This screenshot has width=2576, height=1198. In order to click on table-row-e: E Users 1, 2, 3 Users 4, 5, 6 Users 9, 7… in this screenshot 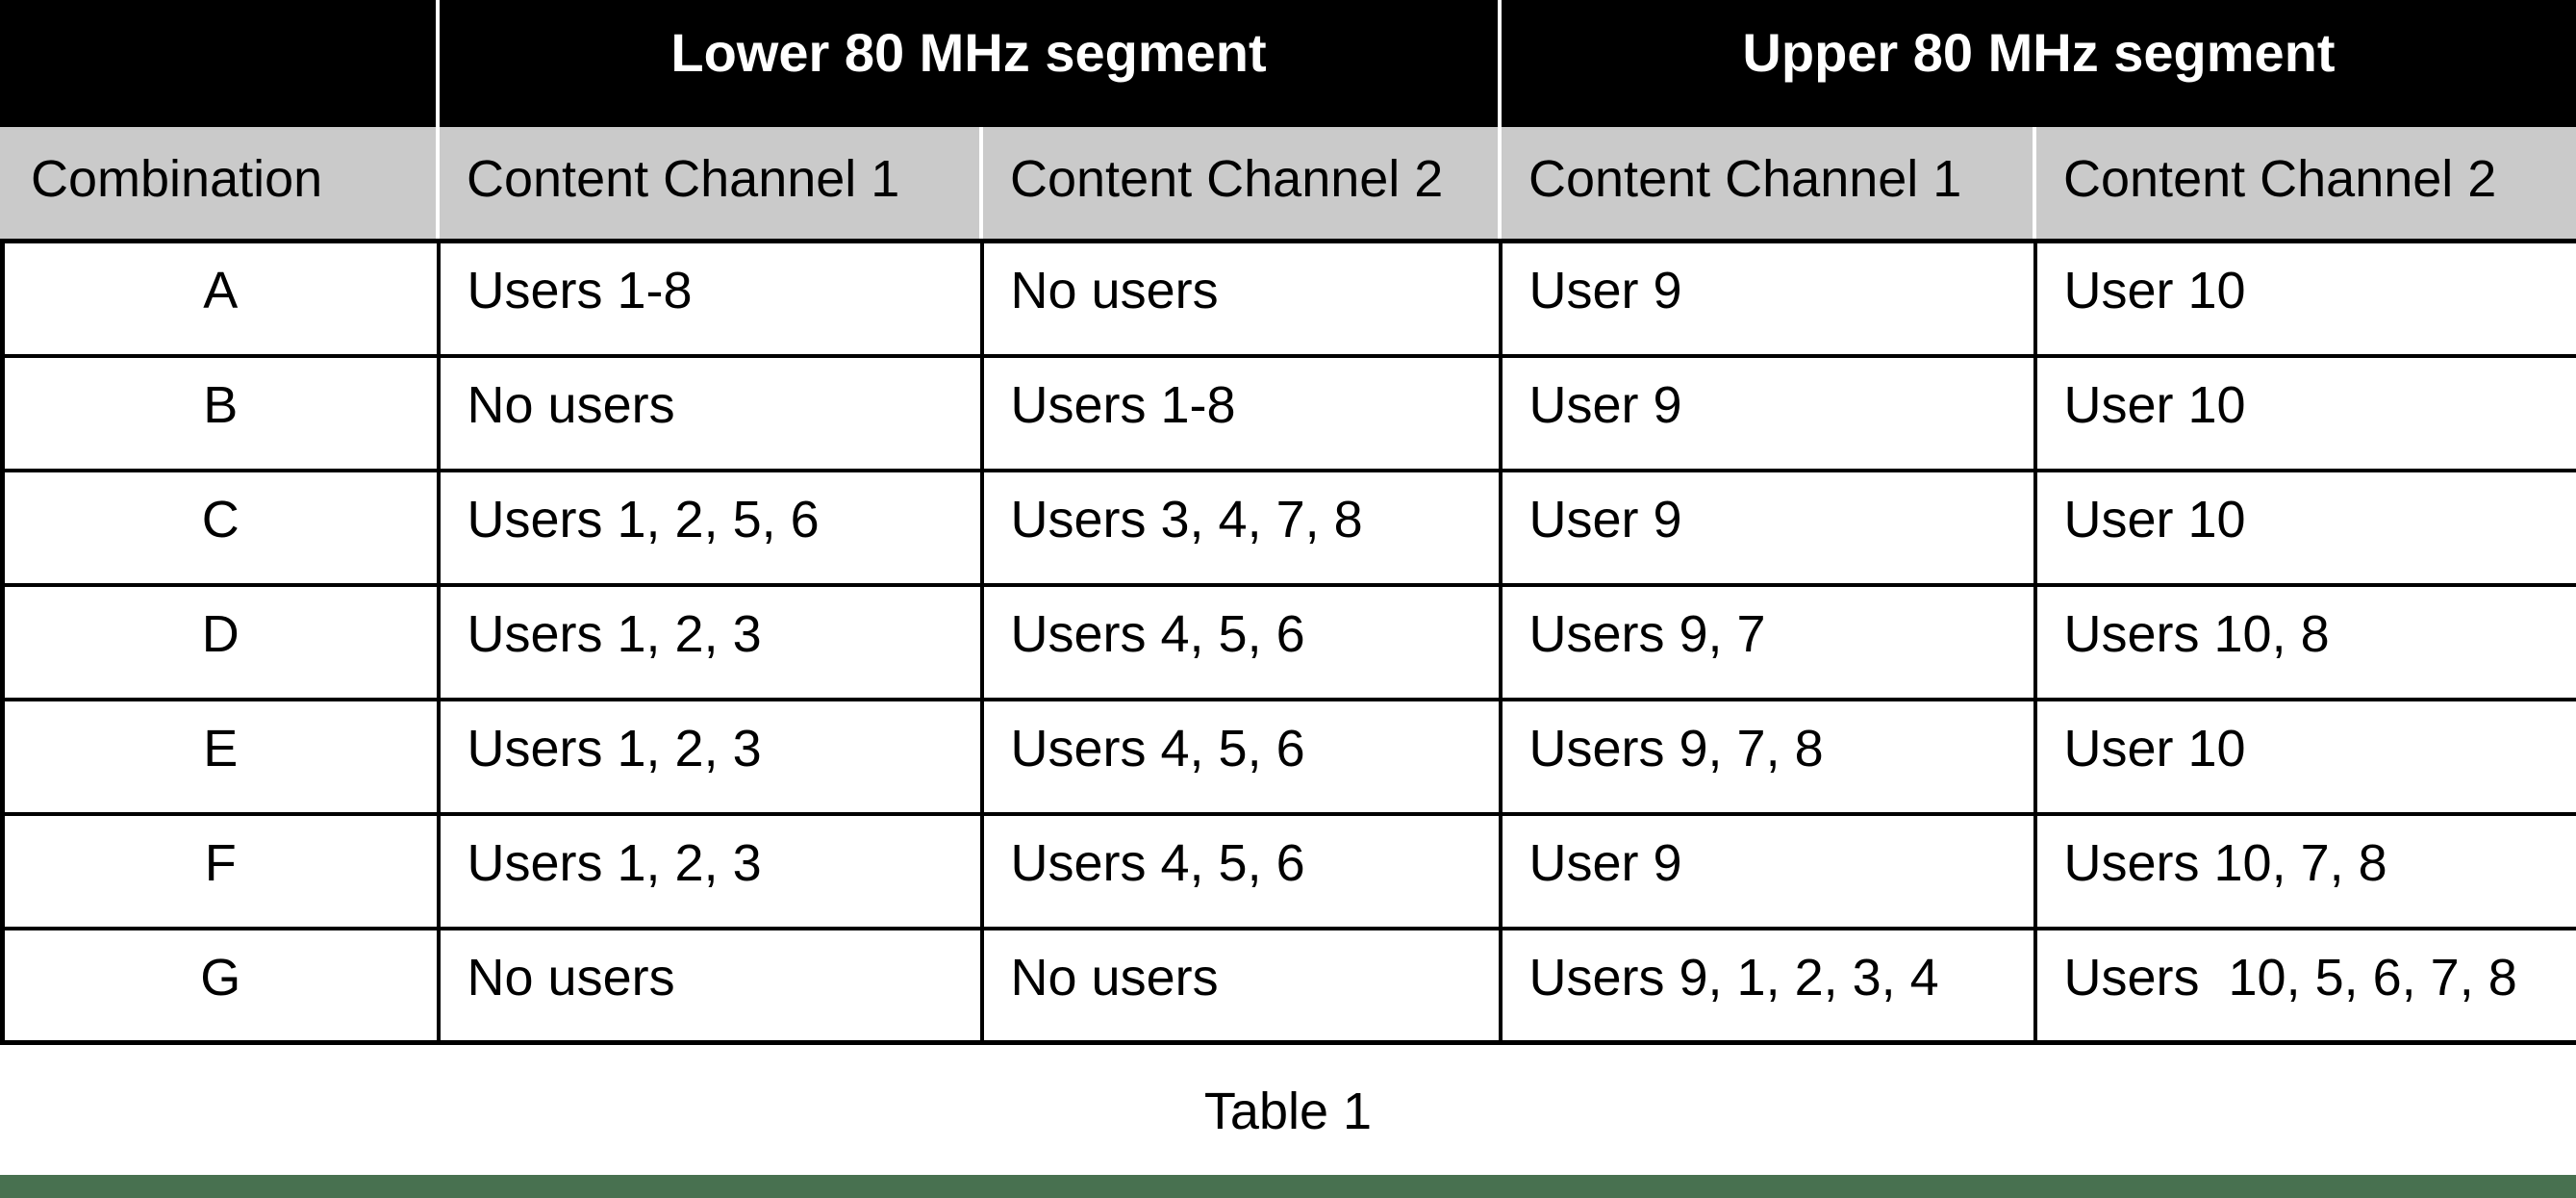, I will do `click(1288, 757)`.